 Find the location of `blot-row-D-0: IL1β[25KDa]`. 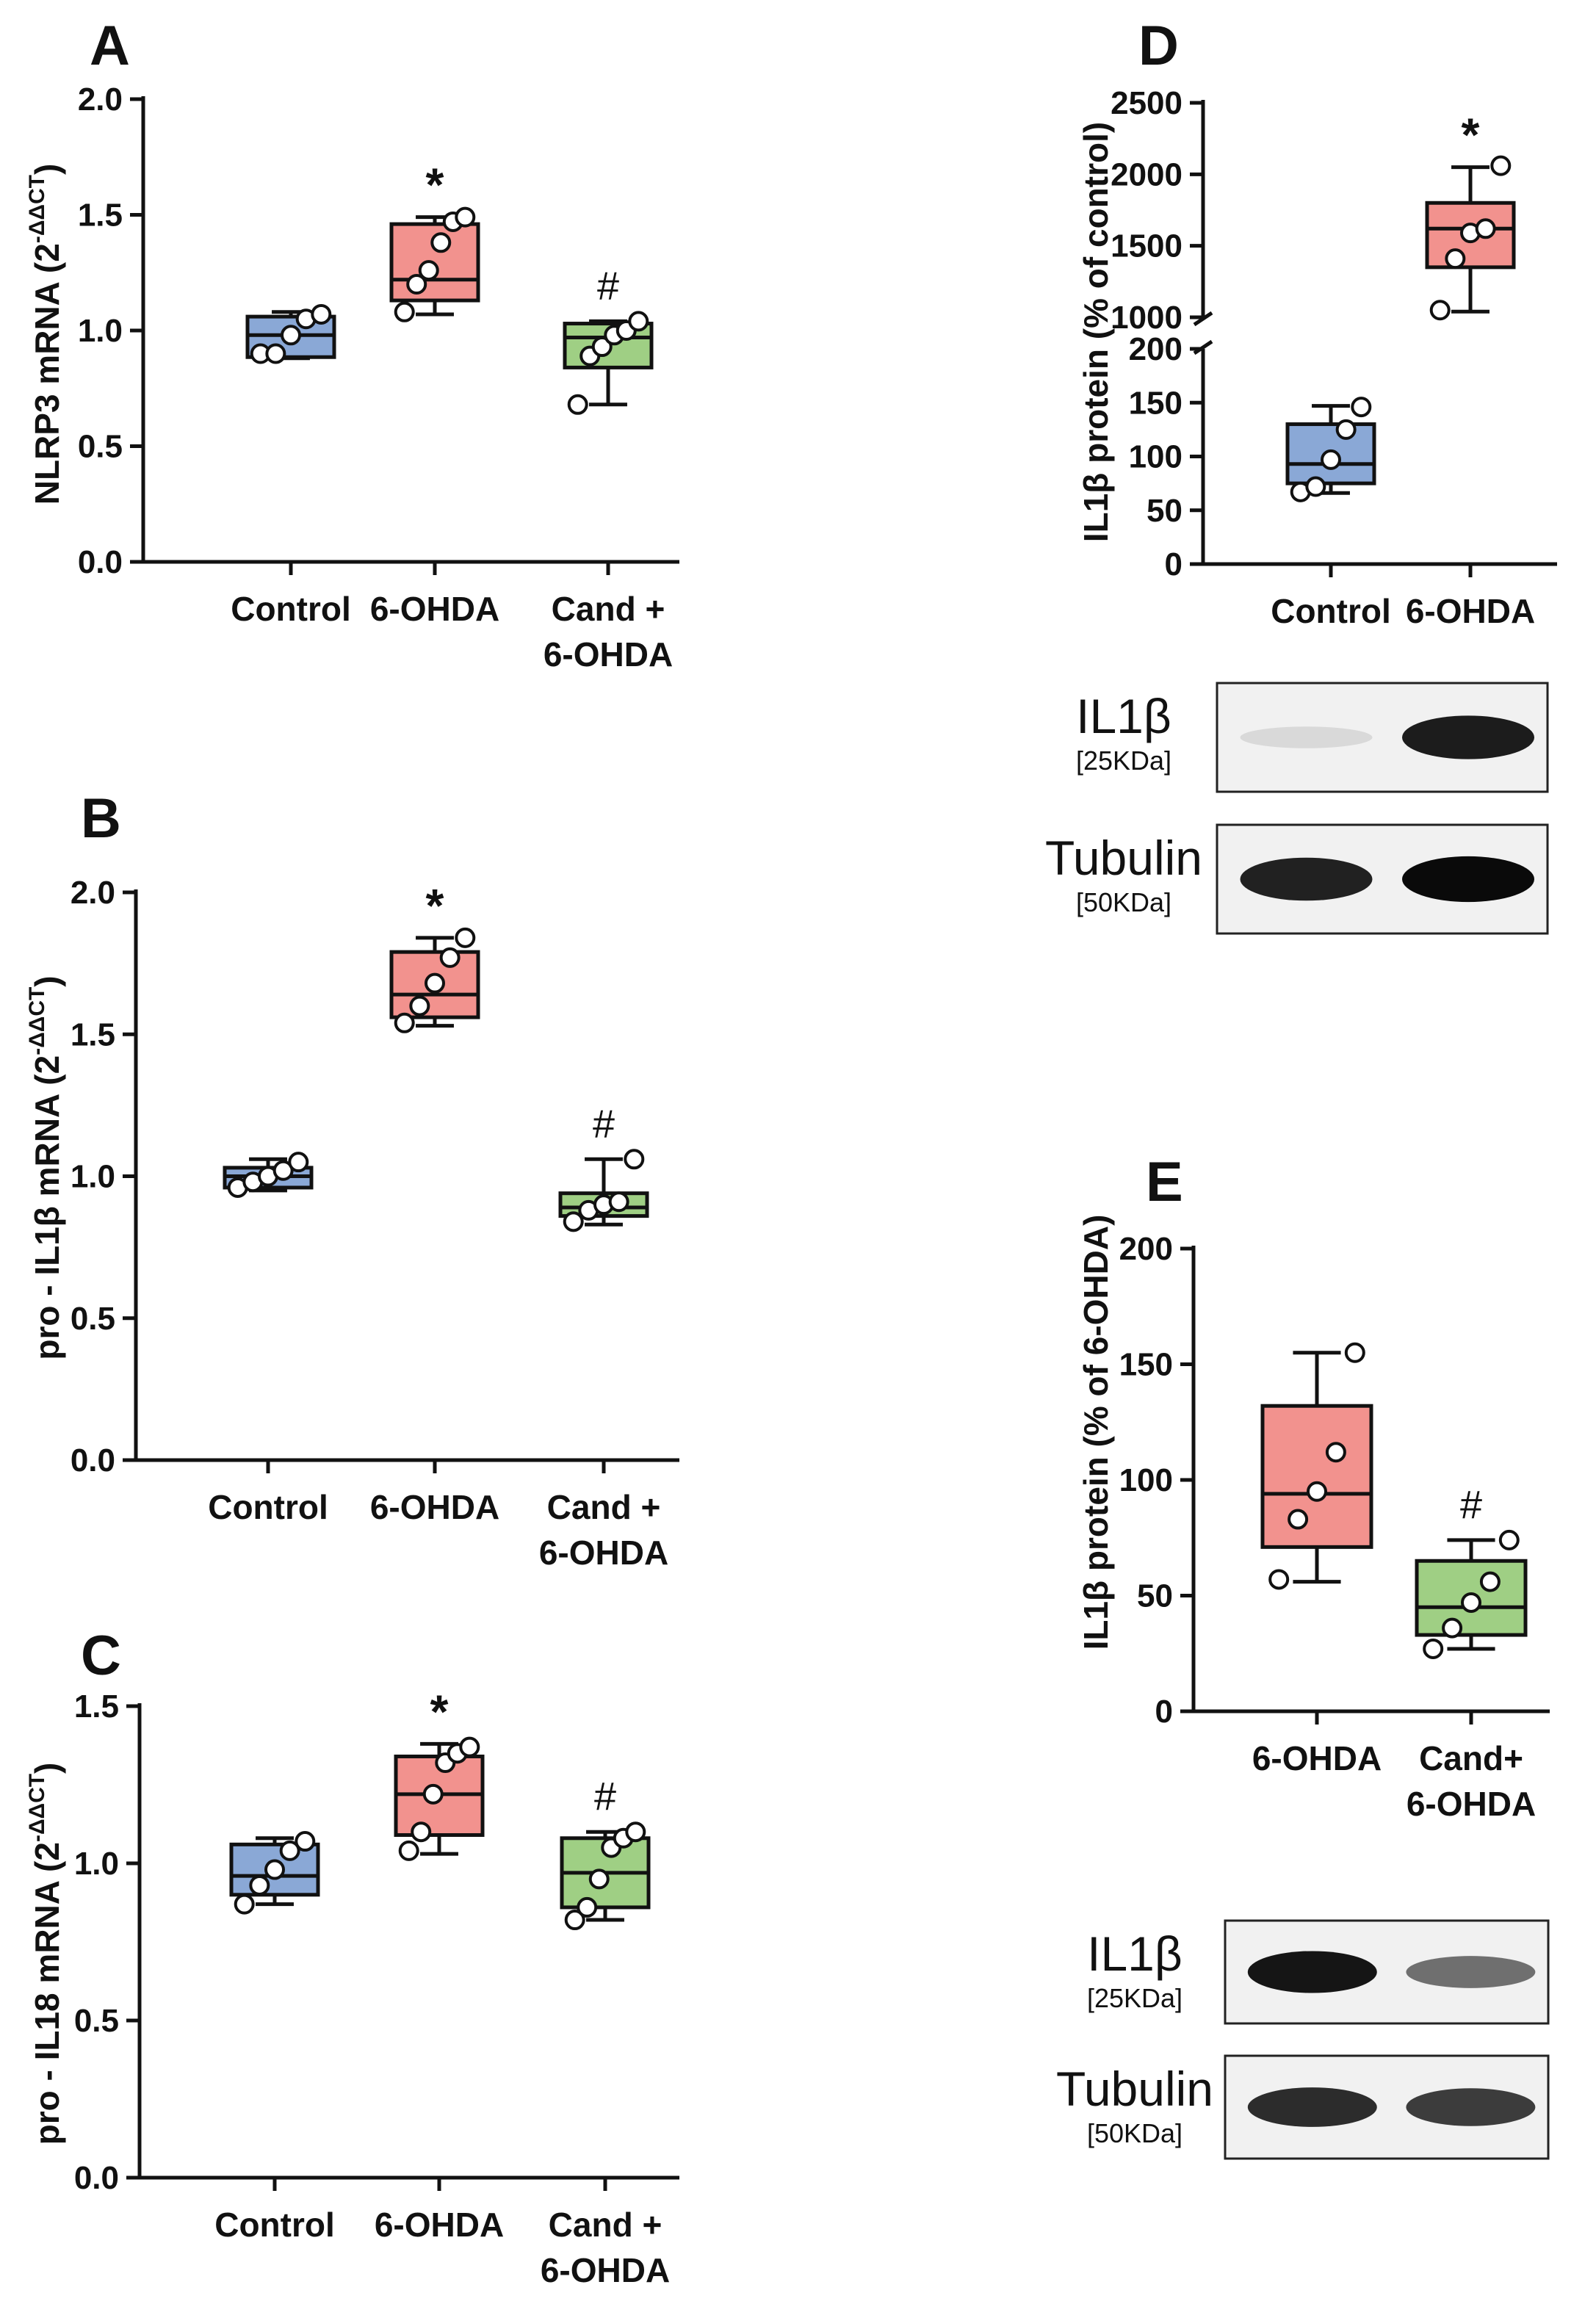

blot-row-D-0: IL1β[25KDa] is located at coordinates (1312, 737).